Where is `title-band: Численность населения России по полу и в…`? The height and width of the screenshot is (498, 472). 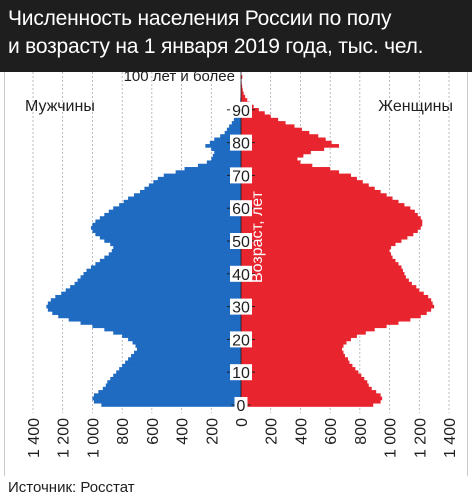 title-band: Численность населения России по полу и в… is located at coordinates (236, 36).